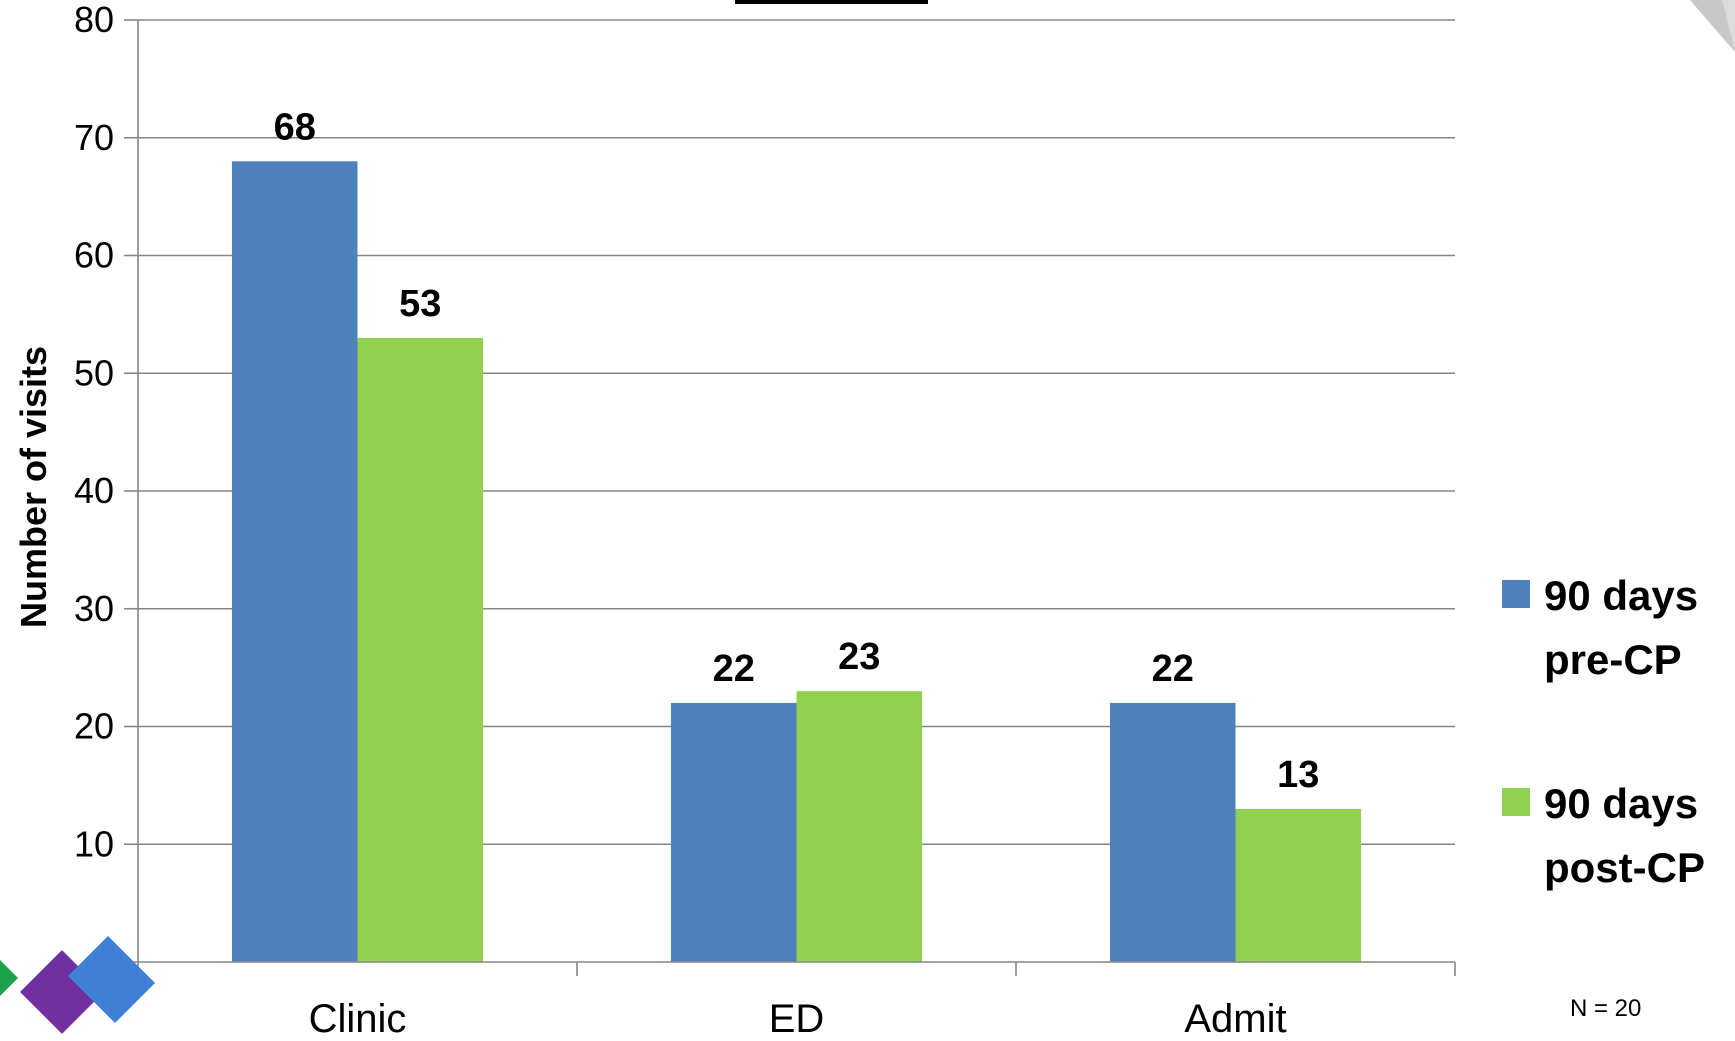 This screenshot has height=1041, width=1735. Describe the element at coordinates (94, 137) in the screenshot. I see `y-tick-label: 70` at that location.